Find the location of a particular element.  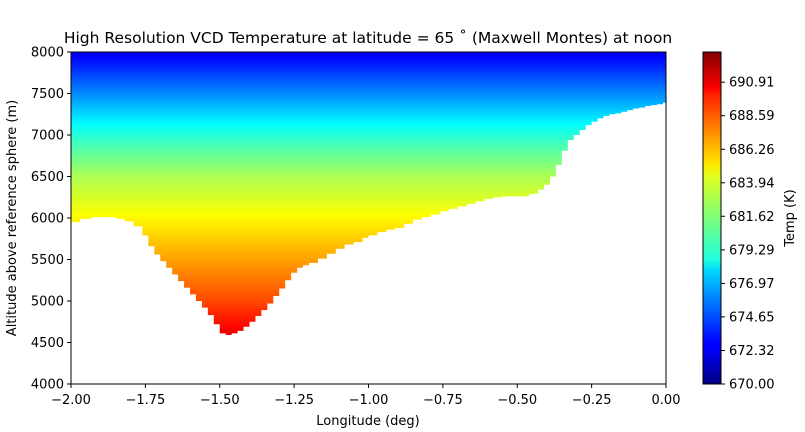

x-tick-label: −2.00 is located at coordinates (71, 400).